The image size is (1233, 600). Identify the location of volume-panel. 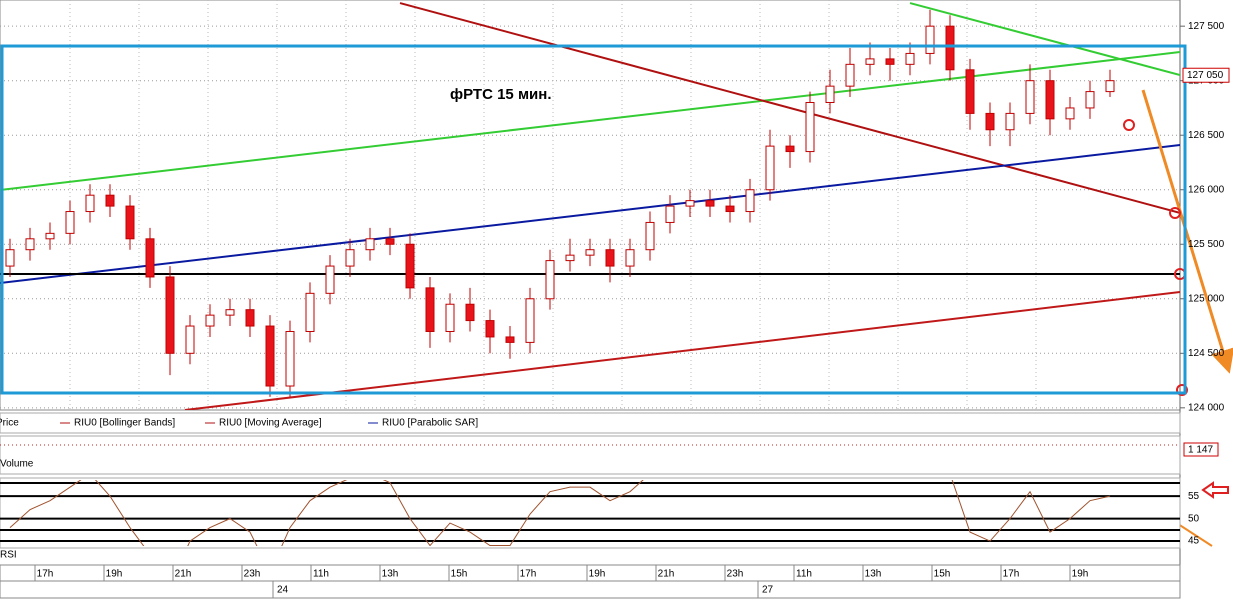
(590, 455).